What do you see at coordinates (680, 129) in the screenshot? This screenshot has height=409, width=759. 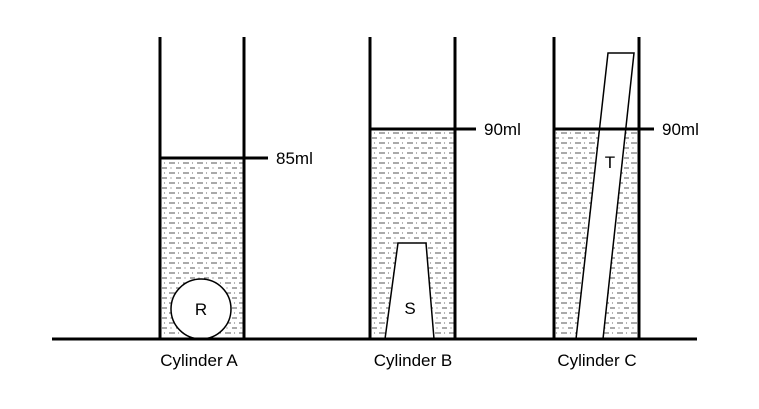 I see `level-label-c: 90ml` at bounding box center [680, 129].